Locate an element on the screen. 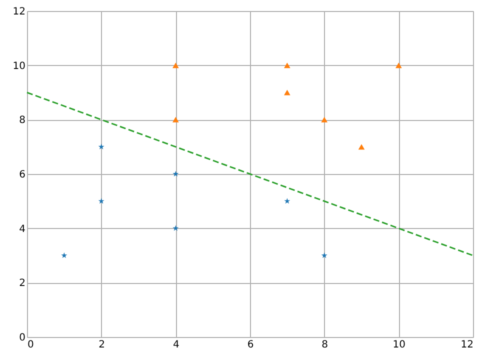 The image size is (486, 361). y-tick-label: 6 is located at coordinates (22, 175).